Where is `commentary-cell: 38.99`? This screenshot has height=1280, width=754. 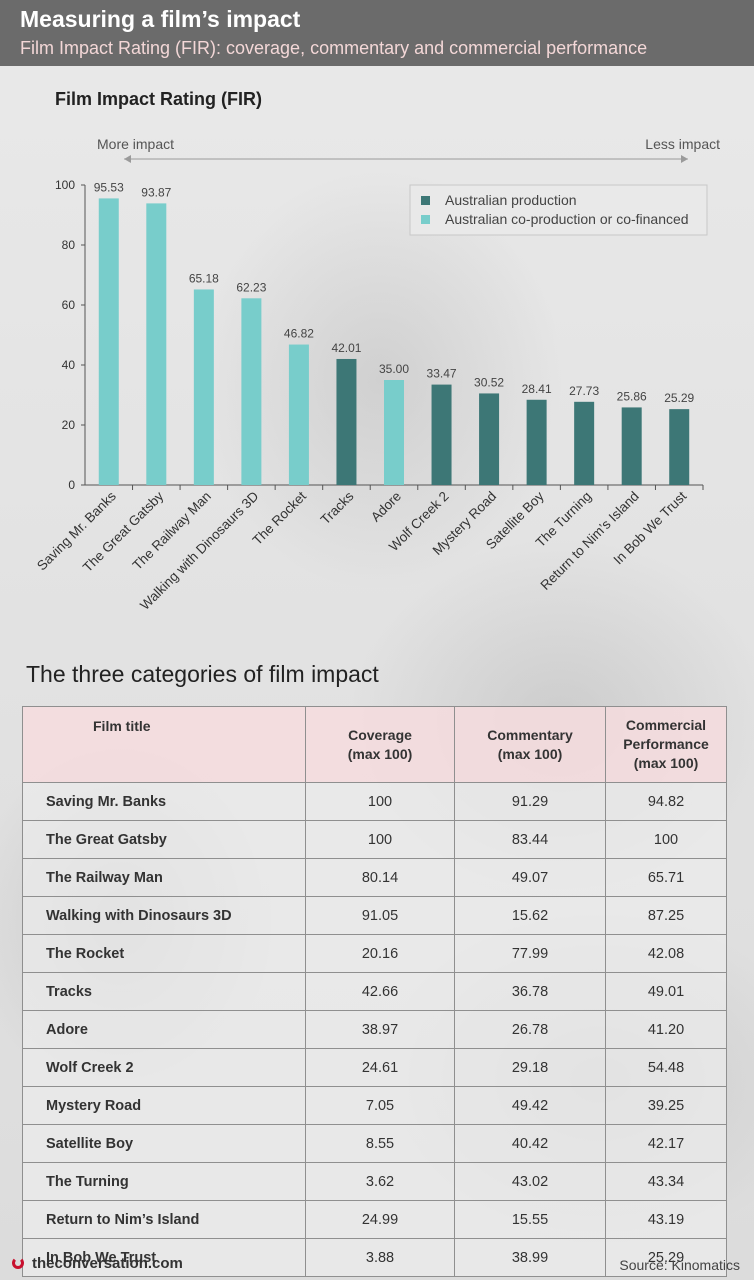 commentary-cell: 38.99 is located at coordinates (530, 1257).